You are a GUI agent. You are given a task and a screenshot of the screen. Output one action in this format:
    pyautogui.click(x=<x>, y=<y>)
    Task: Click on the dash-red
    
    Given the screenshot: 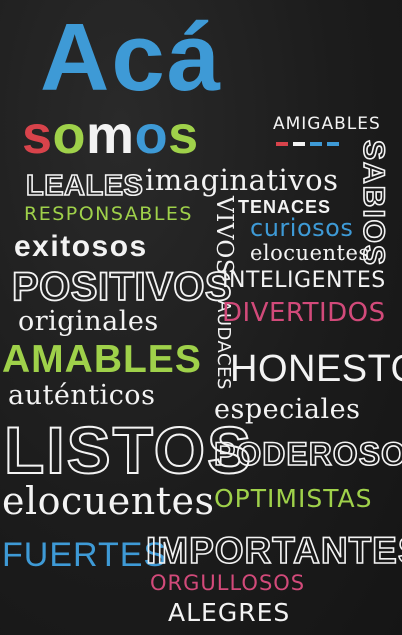 What is the action you would take?
    pyautogui.click(x=282, y=144)
    